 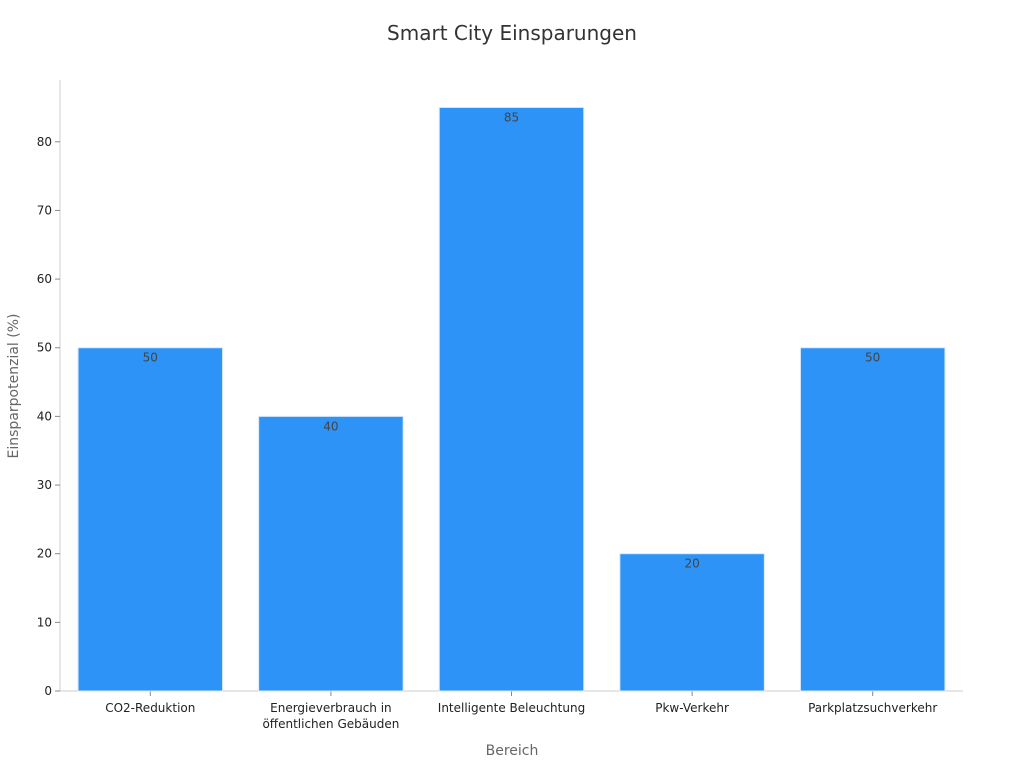 What do you see at coordinates (330, 716) in the screenshot?
I see `x-tick-label: Energieverbrauch in öffentlichen Gebäuden` at bounding box center [330, 716].